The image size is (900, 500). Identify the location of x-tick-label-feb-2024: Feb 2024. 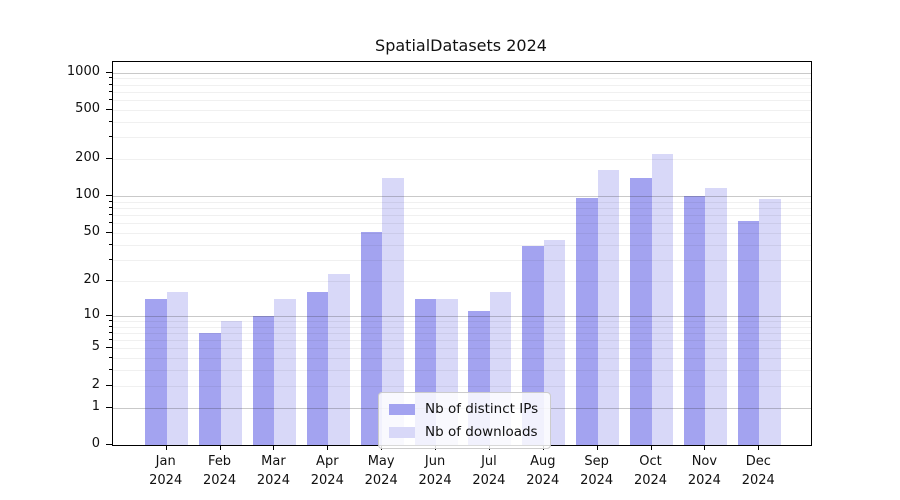
(220, 471).